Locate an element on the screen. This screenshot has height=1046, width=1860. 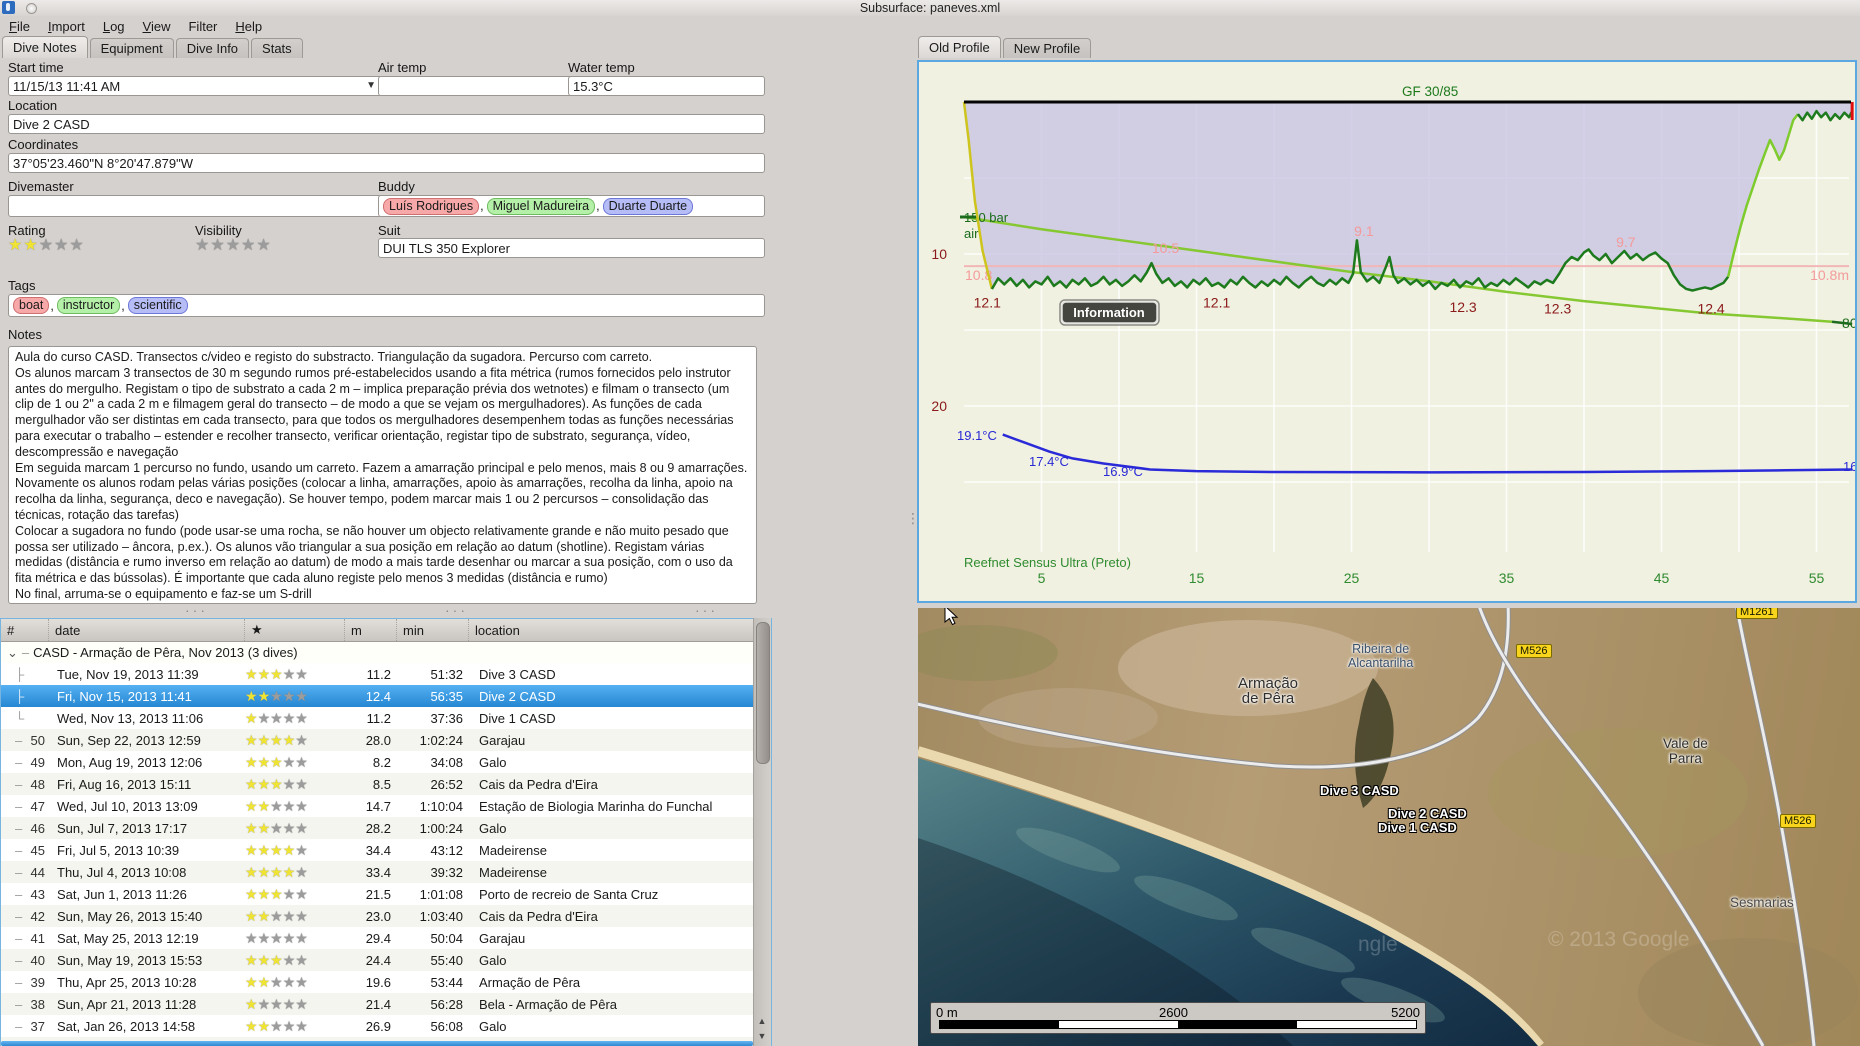
splitter-handle: ··· is located at coordinates (196, 610).